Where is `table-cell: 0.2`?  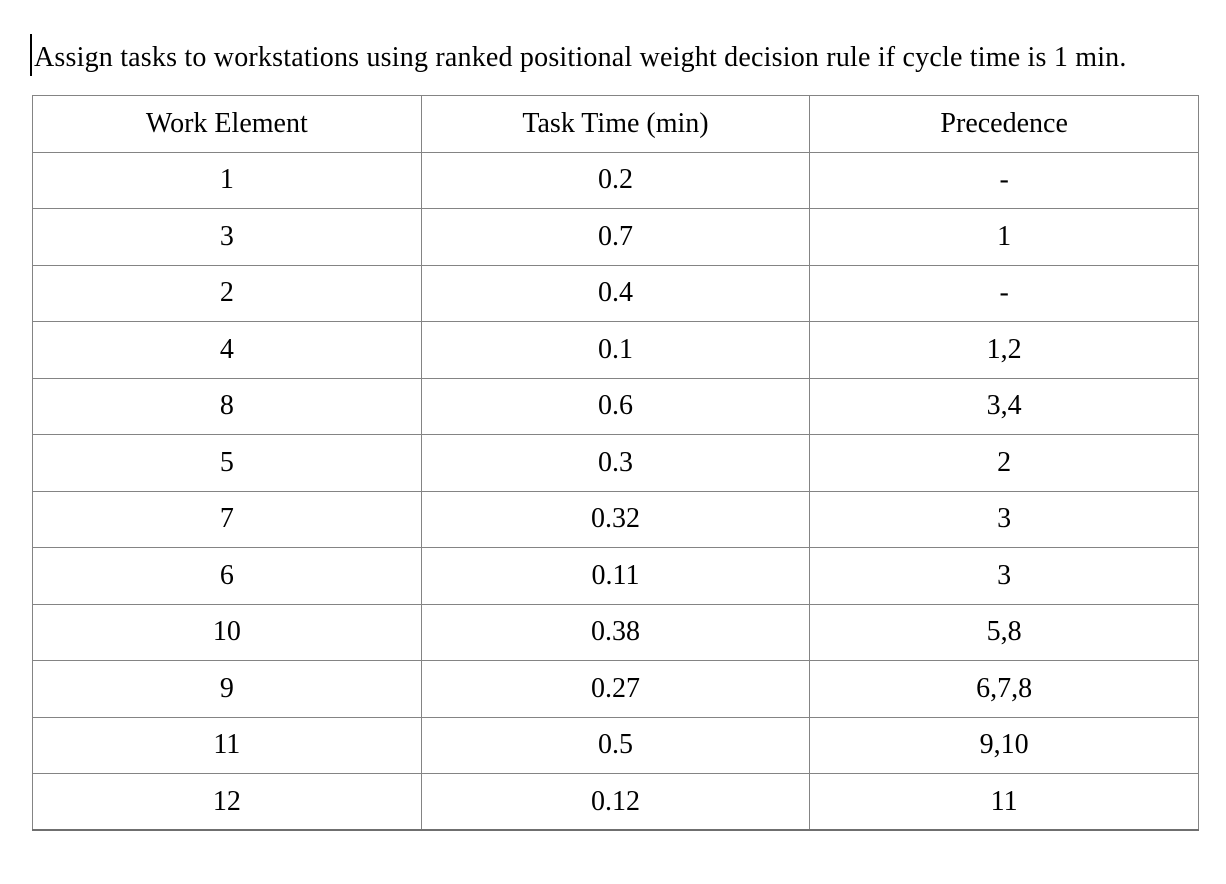 table-cell: 0.2 is located at coordinates (615, 180).